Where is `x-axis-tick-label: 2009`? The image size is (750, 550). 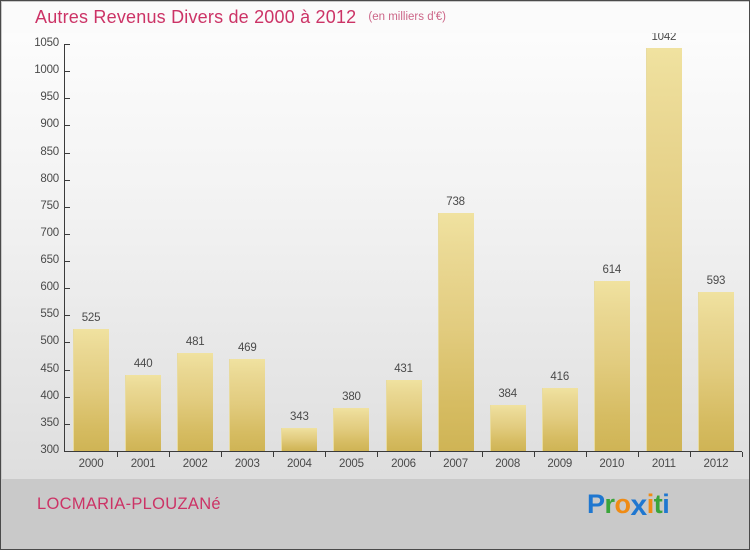 x-axis-tick-label: 2009 is located at coordinates (560, 464).